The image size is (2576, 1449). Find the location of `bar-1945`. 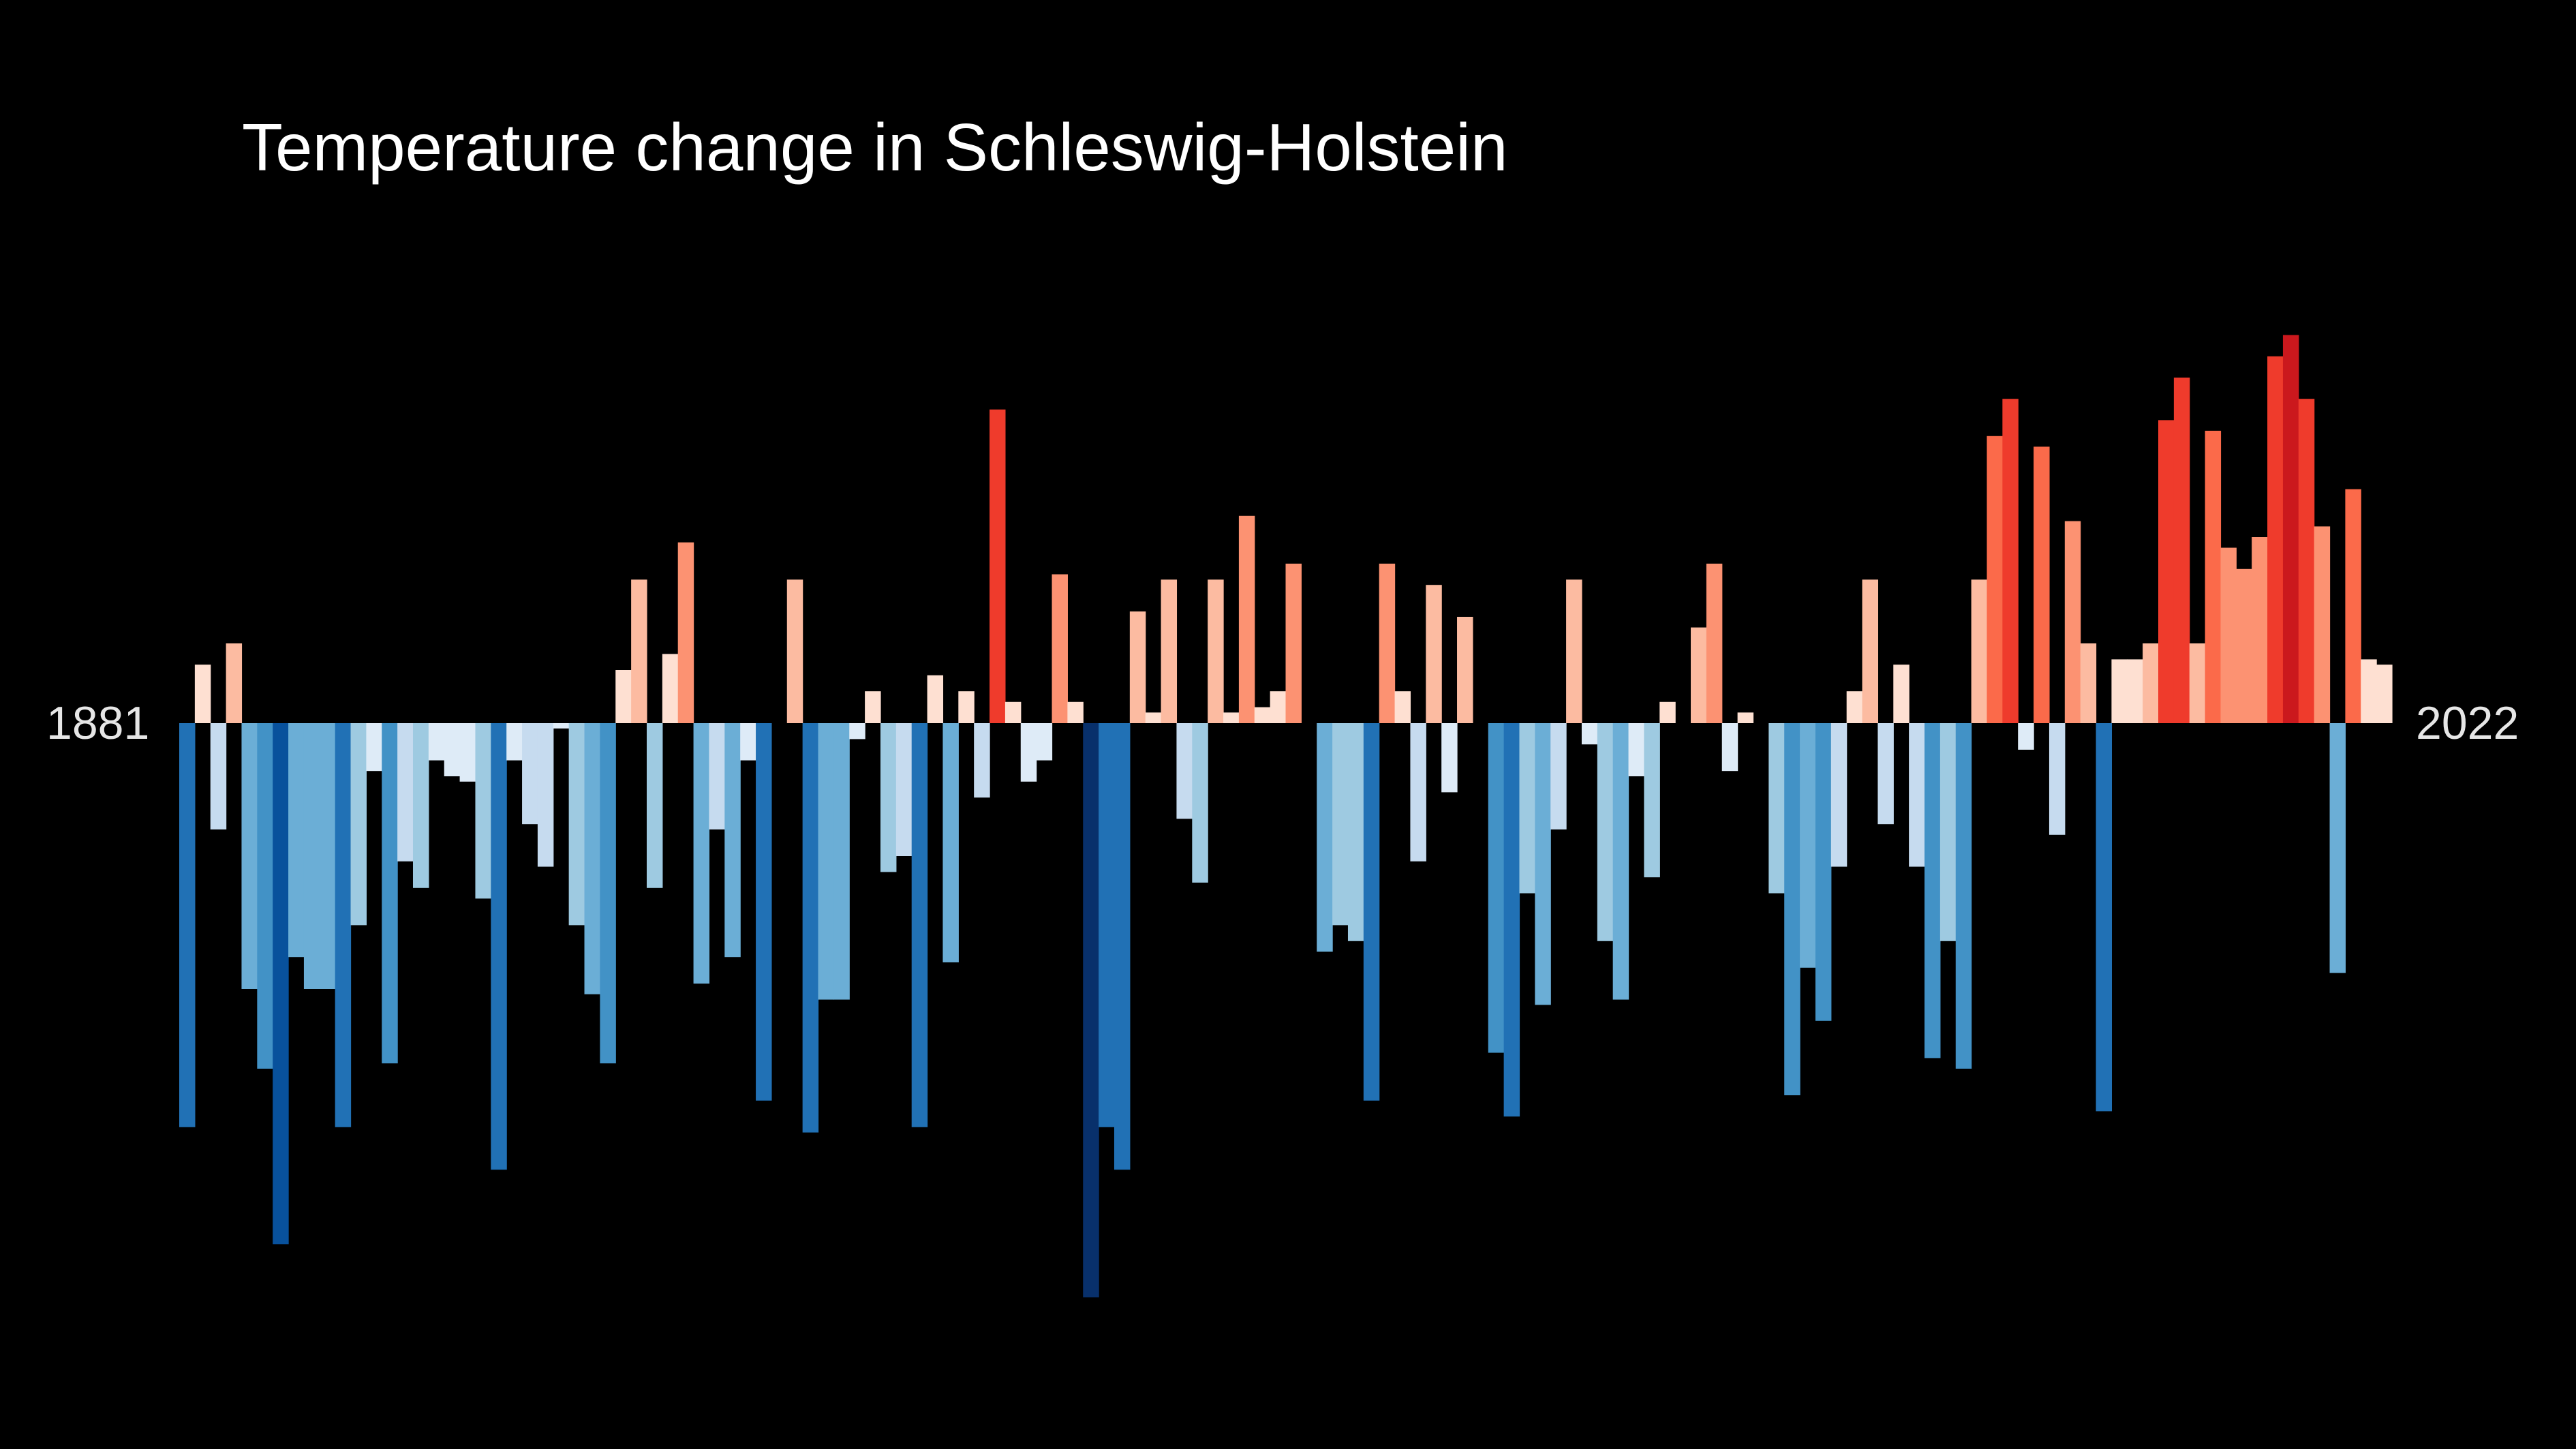

bar-1945 is located at coordinates (1184, 771).